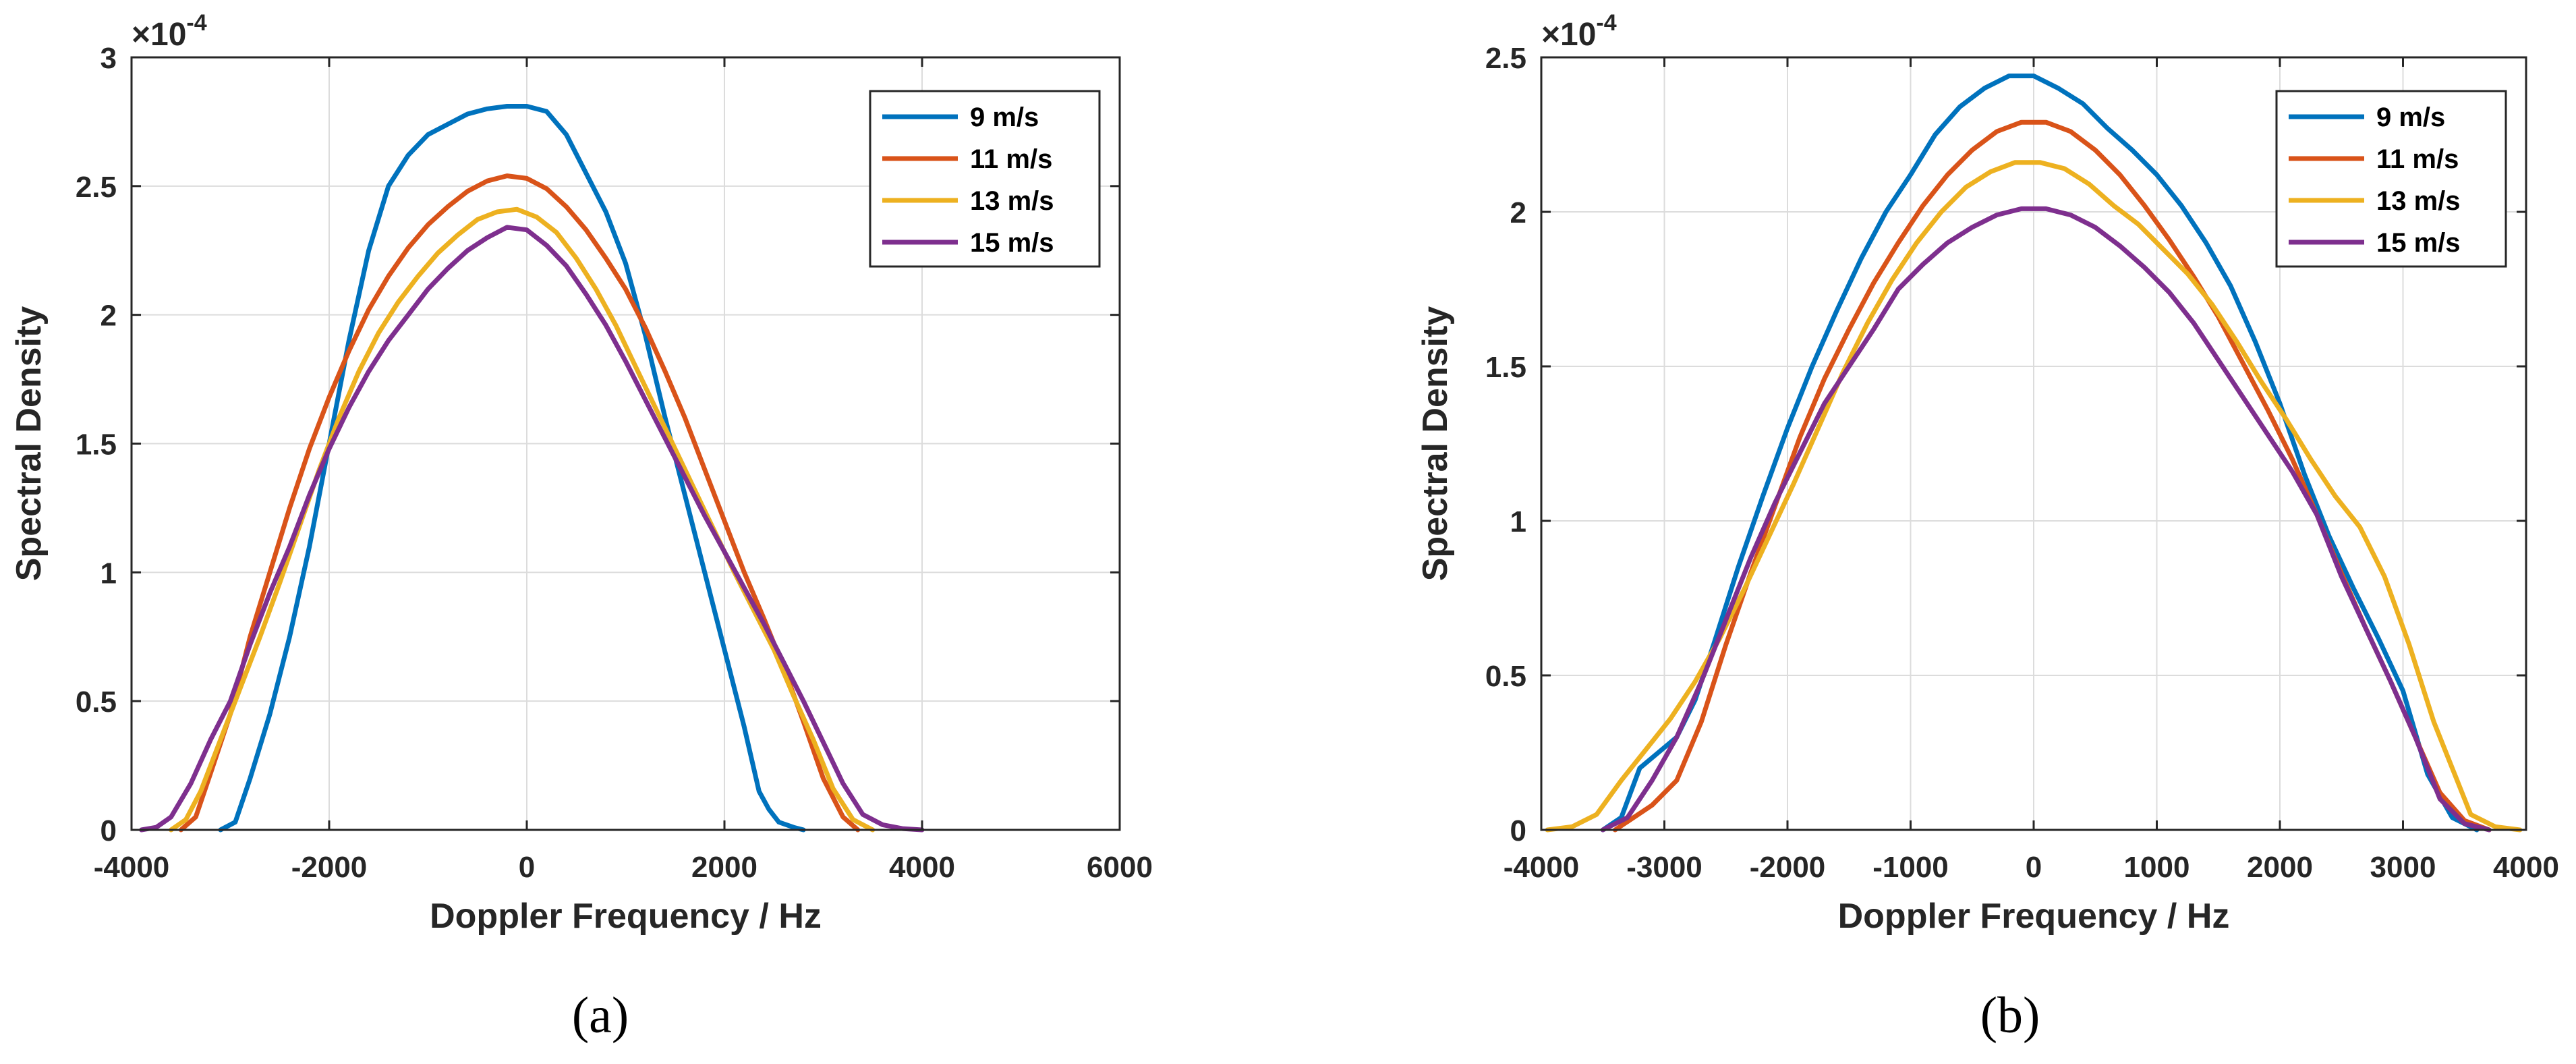  Describe the element at coordinates (109, 58) in the screenshot. I see `y-tick-label: 3` at that location.